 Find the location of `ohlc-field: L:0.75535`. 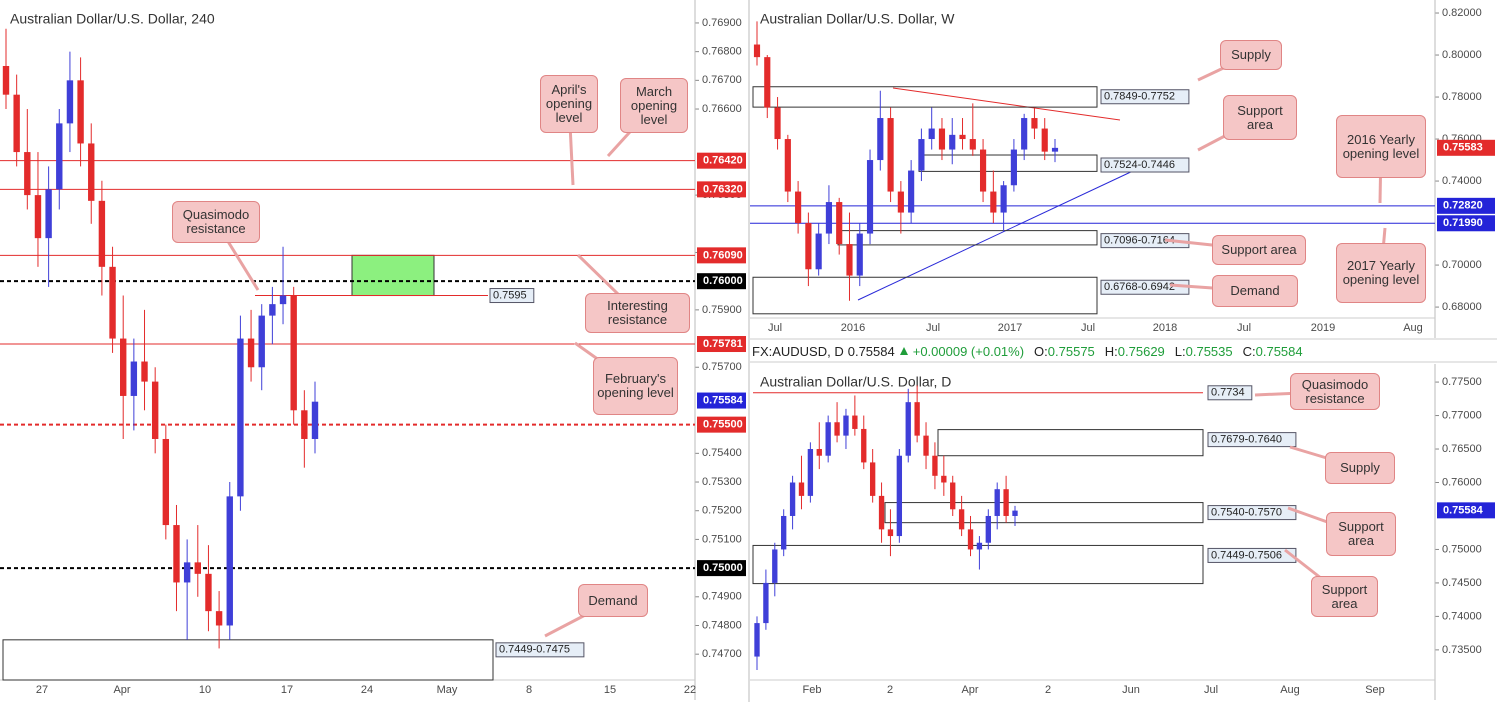

ohlc-field: L:0.75535 is located at coordinates (1204, 351).